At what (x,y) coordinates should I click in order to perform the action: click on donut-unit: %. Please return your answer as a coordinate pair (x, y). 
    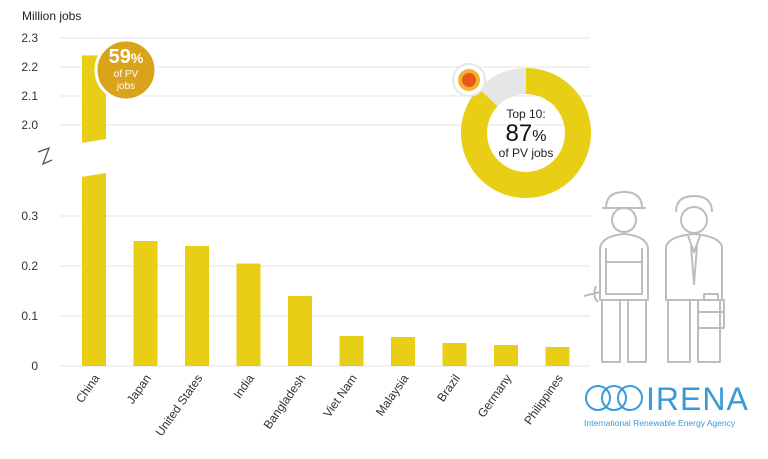
    Looking at the image, I should click on (539, 136).